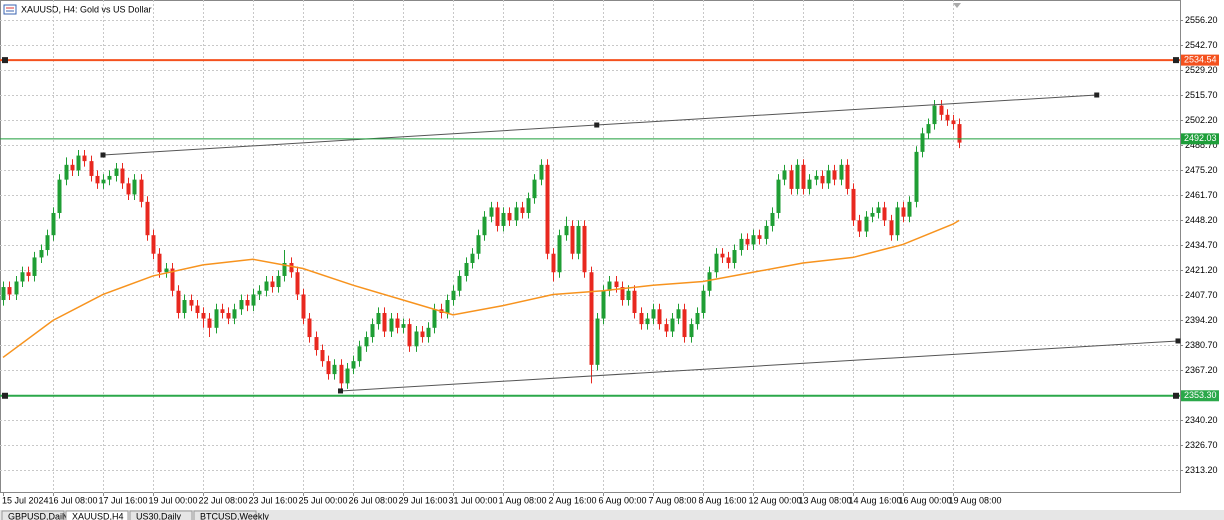  What do you see at coordinates (223, 500) in the screenshot?
I see `x-tick-label: 22 Jul 08:00` at bounding box center [223, 500].